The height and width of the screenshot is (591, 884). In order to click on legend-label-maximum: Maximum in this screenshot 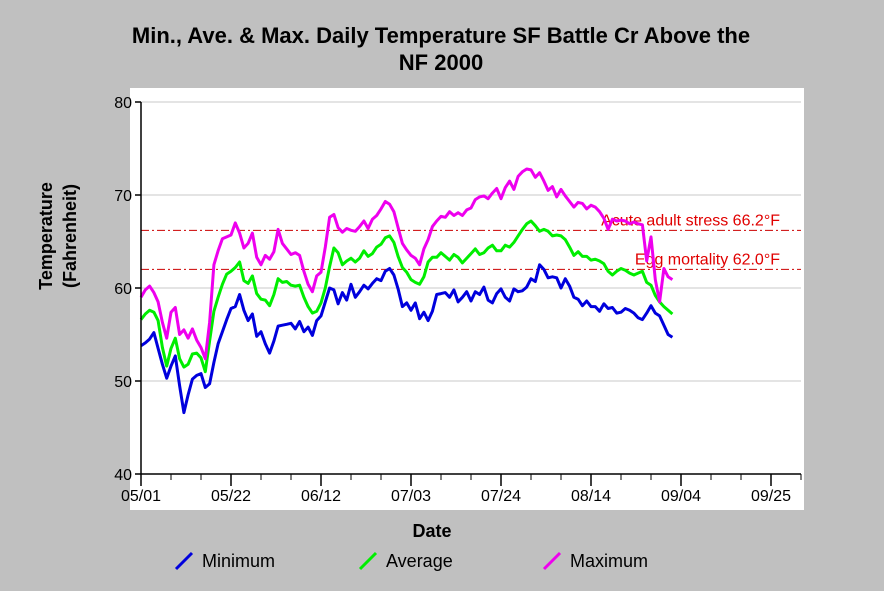, I will do `click(609, 561)`.